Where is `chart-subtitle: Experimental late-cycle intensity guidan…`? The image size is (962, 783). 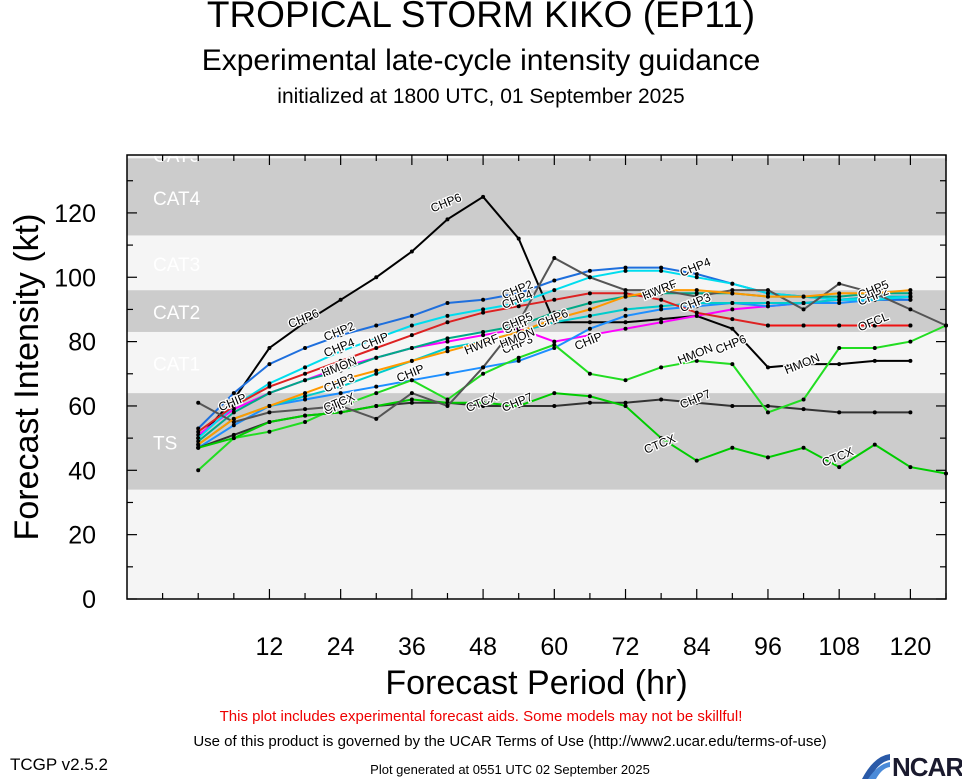
chart-subtitle: Experimental late-cycle intensity guidan… is located at coordinates (481, 60).